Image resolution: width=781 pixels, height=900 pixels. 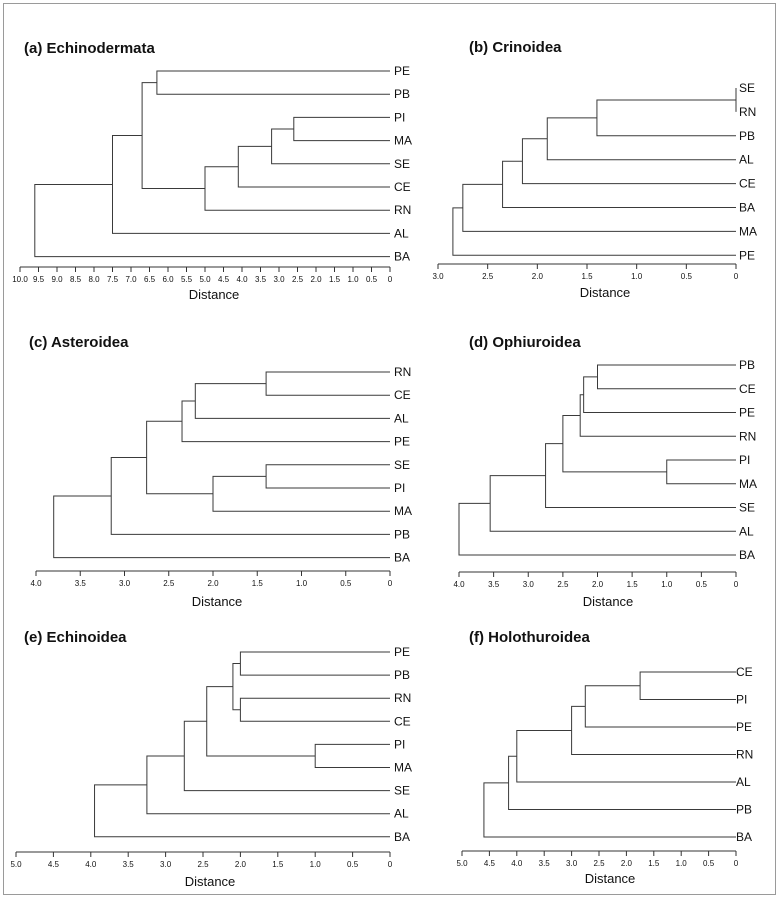 I want to click on distance-axis-b: 3.0 2.5 2.0 1.5 1.0 0.5 0, so click(x=585, y=272).